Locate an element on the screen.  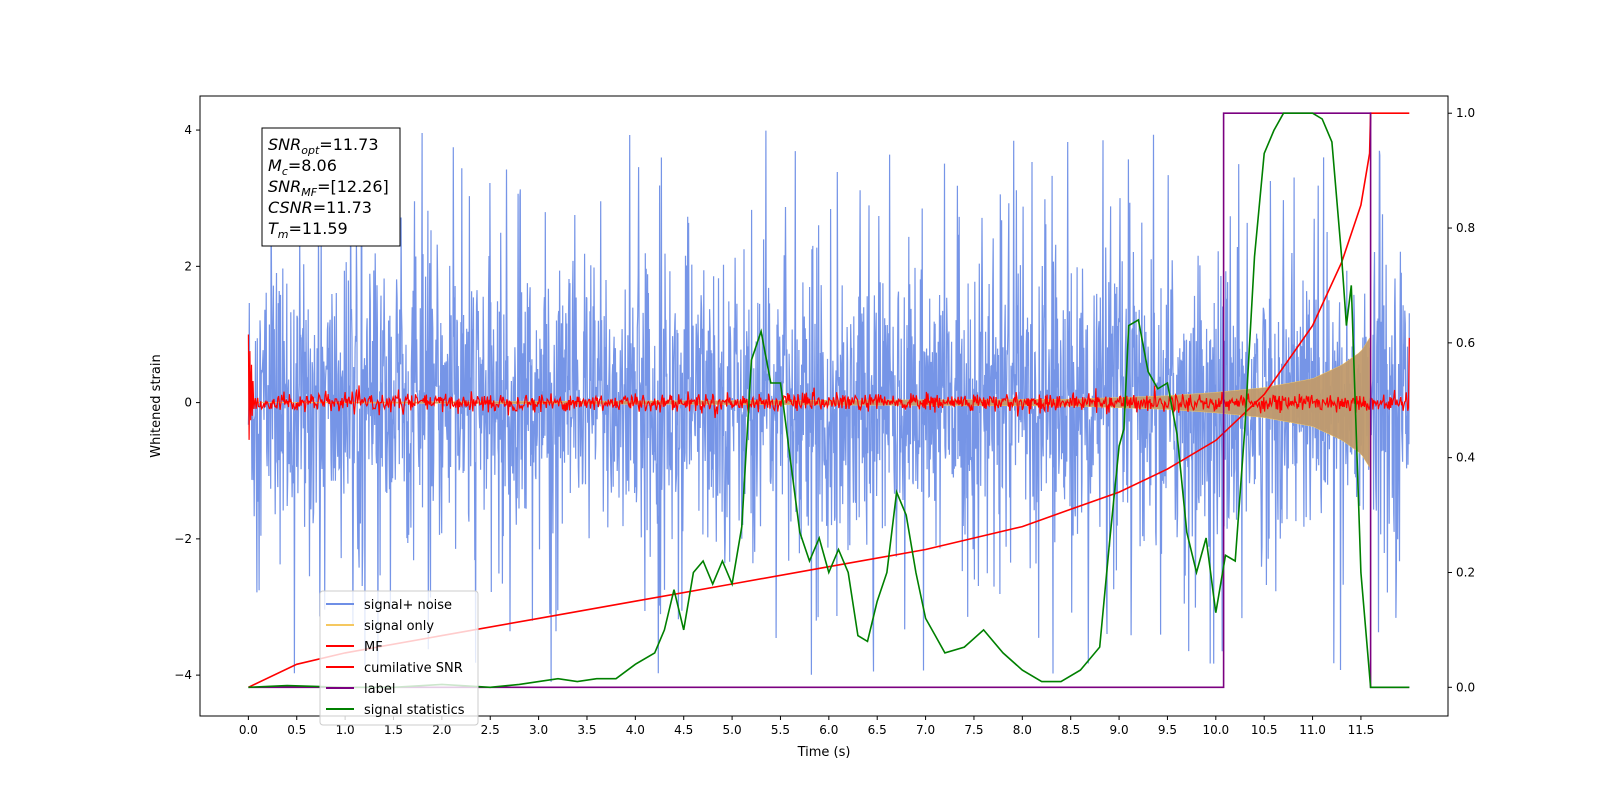
right-y-axis-ticks: 0.0 0.2 0.4 0.6 0.8 1.0 is located at coordinates (1461, 400).